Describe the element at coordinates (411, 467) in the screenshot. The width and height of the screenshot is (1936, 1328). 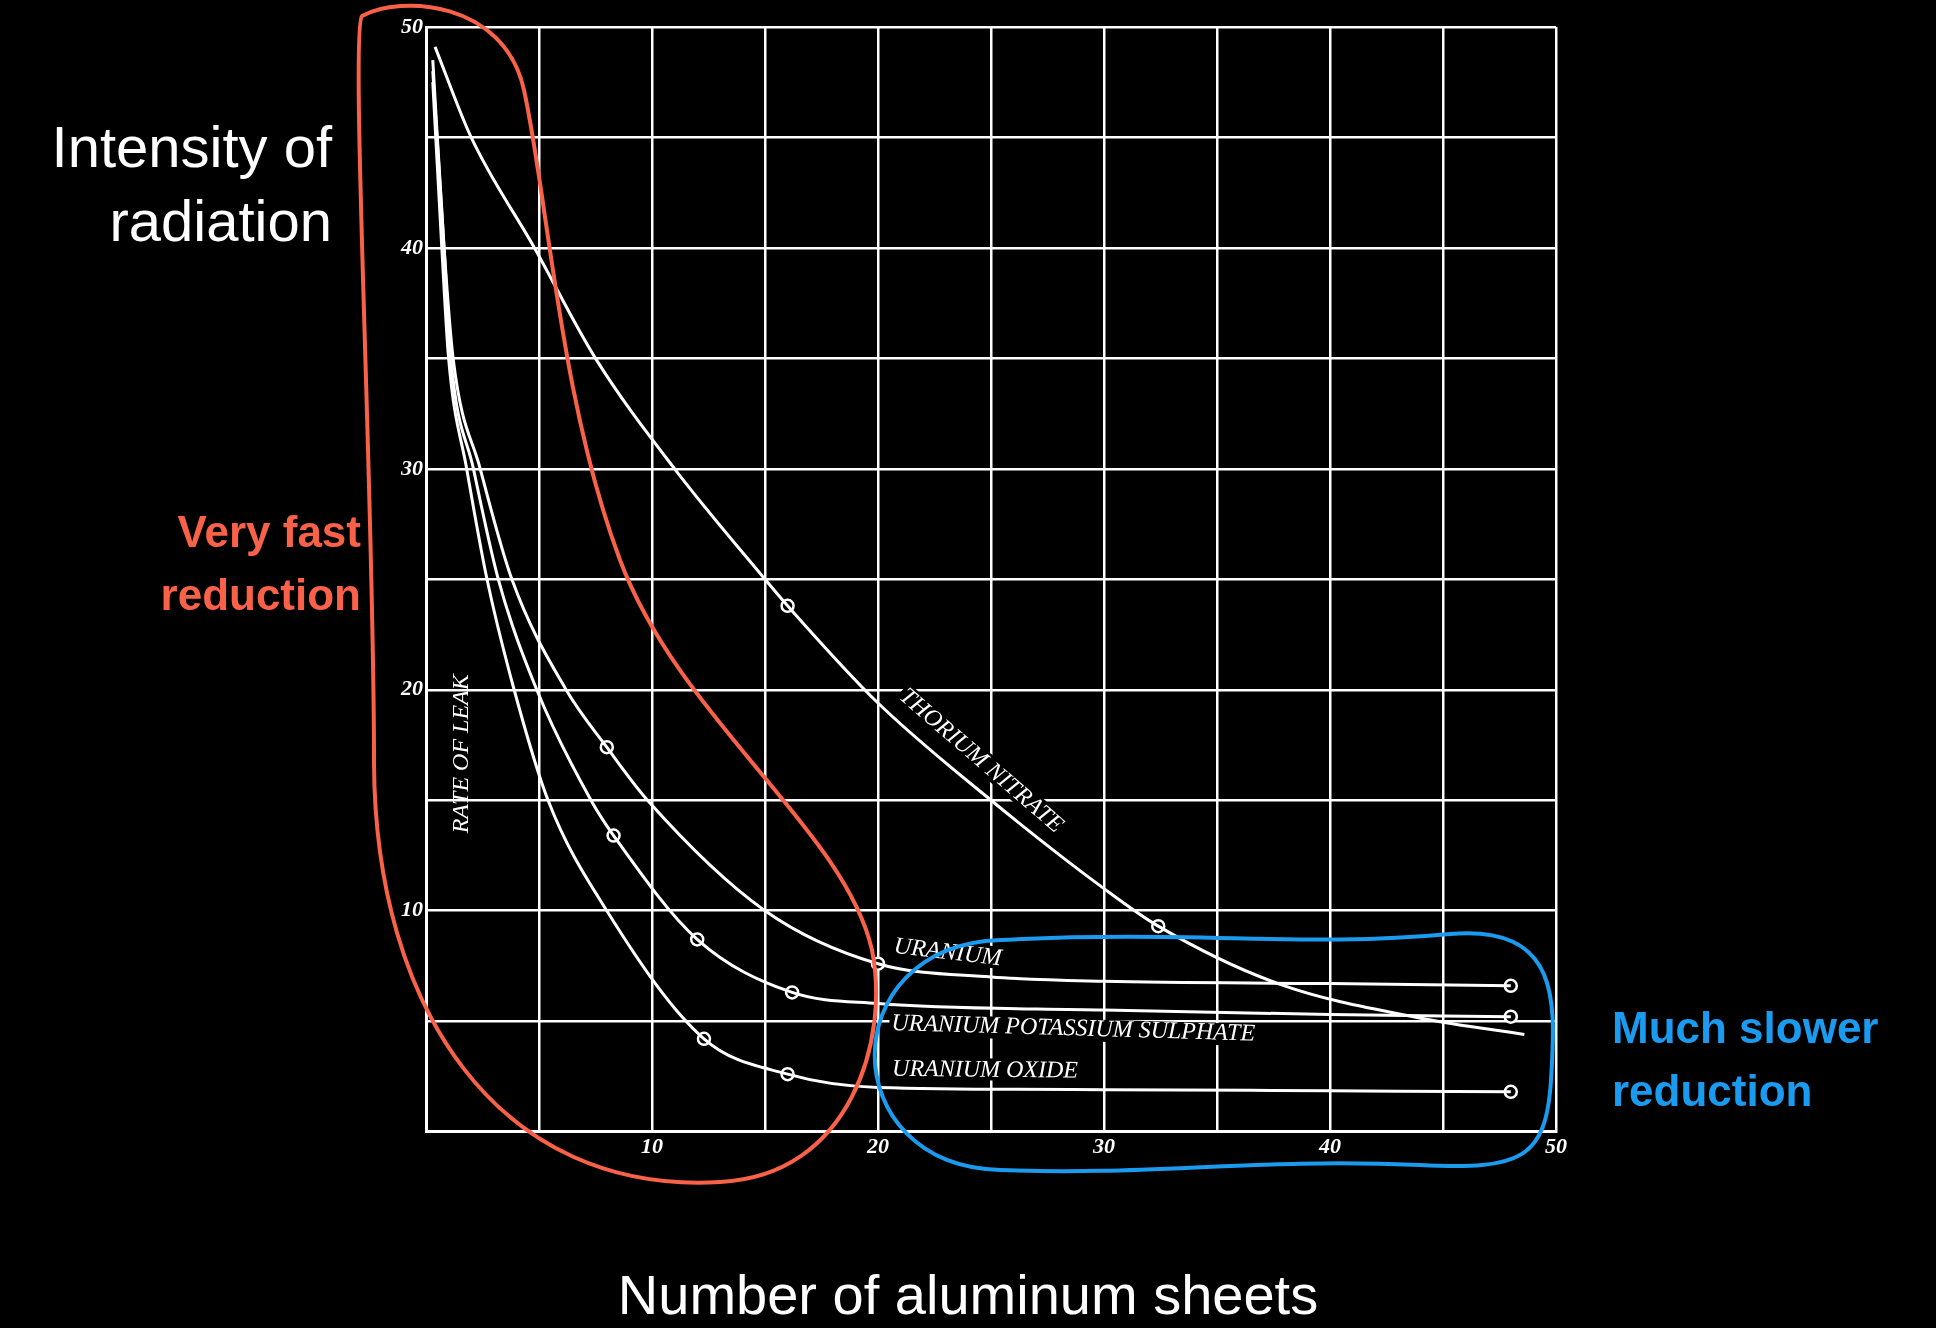
I see `y-tick-label: 30` at that location.